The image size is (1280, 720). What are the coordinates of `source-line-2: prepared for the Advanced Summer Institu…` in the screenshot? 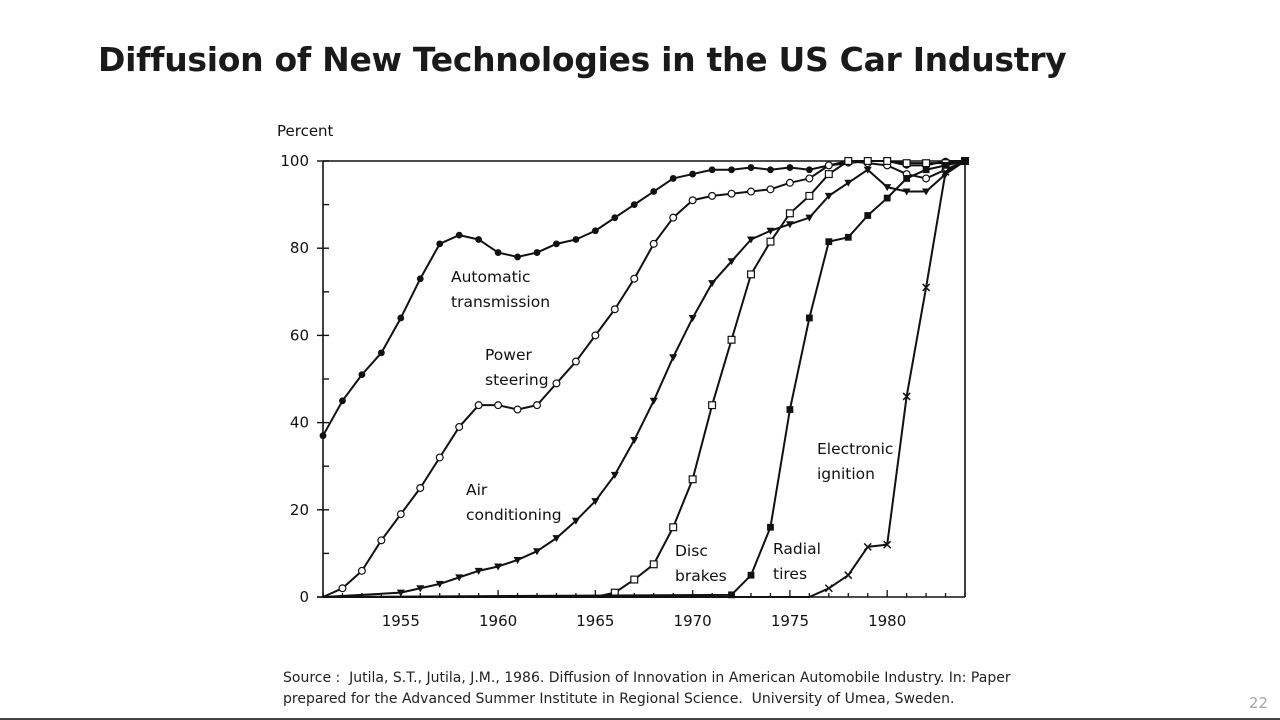 It's located at (619, 699).